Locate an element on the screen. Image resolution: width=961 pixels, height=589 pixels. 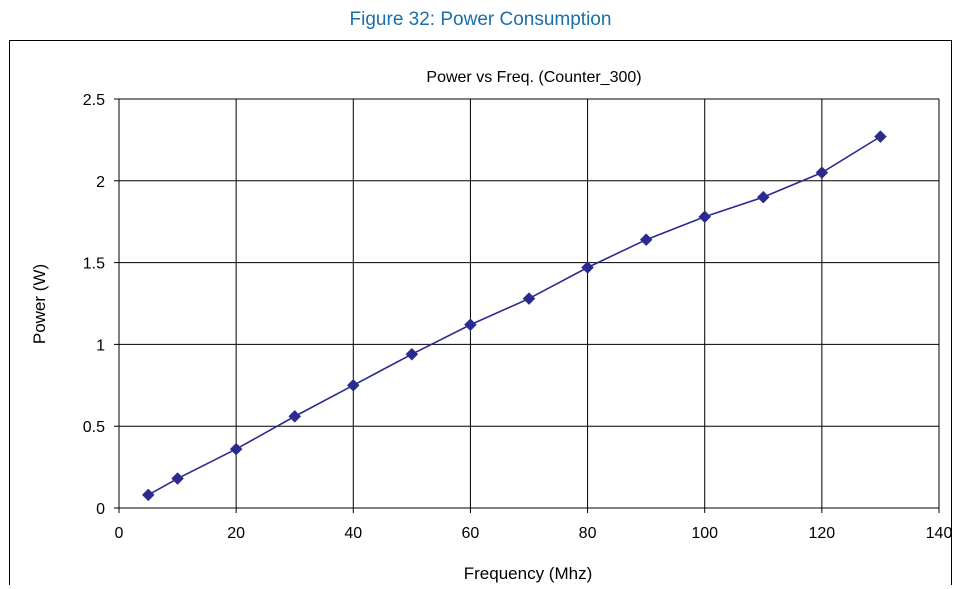
y-tick-label: 2.5 is located at coordinates (94, 100).